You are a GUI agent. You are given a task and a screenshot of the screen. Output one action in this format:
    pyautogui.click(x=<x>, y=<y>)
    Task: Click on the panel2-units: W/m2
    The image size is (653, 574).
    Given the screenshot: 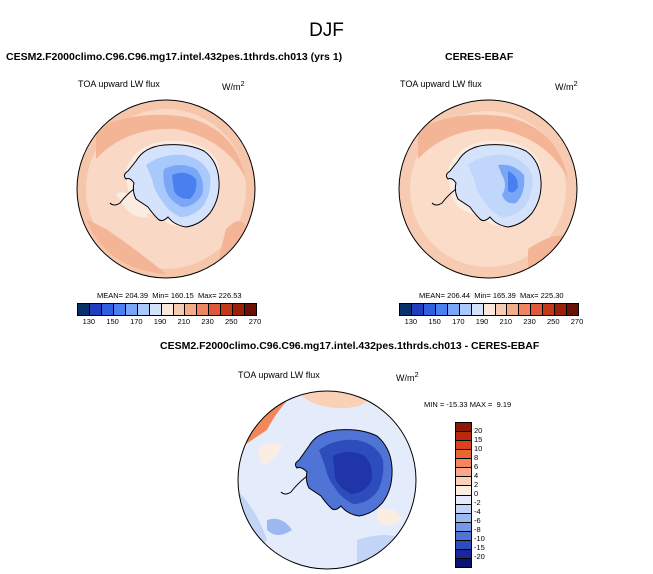 What is the action you would take?
    pyautogui.click(x=566, y=85)
    